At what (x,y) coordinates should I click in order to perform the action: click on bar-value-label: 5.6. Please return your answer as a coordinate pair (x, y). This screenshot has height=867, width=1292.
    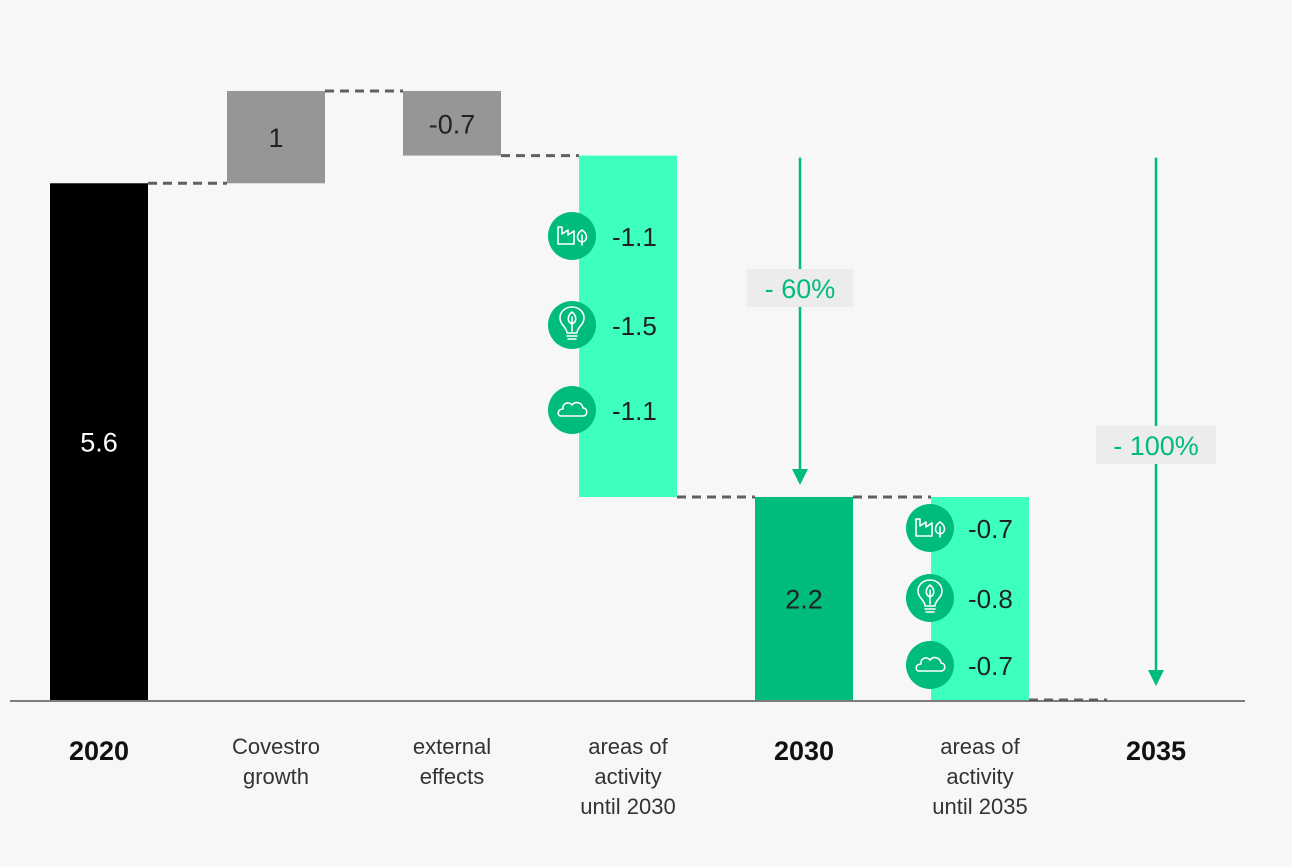
    Looking at the image, I should click on (99, 443).